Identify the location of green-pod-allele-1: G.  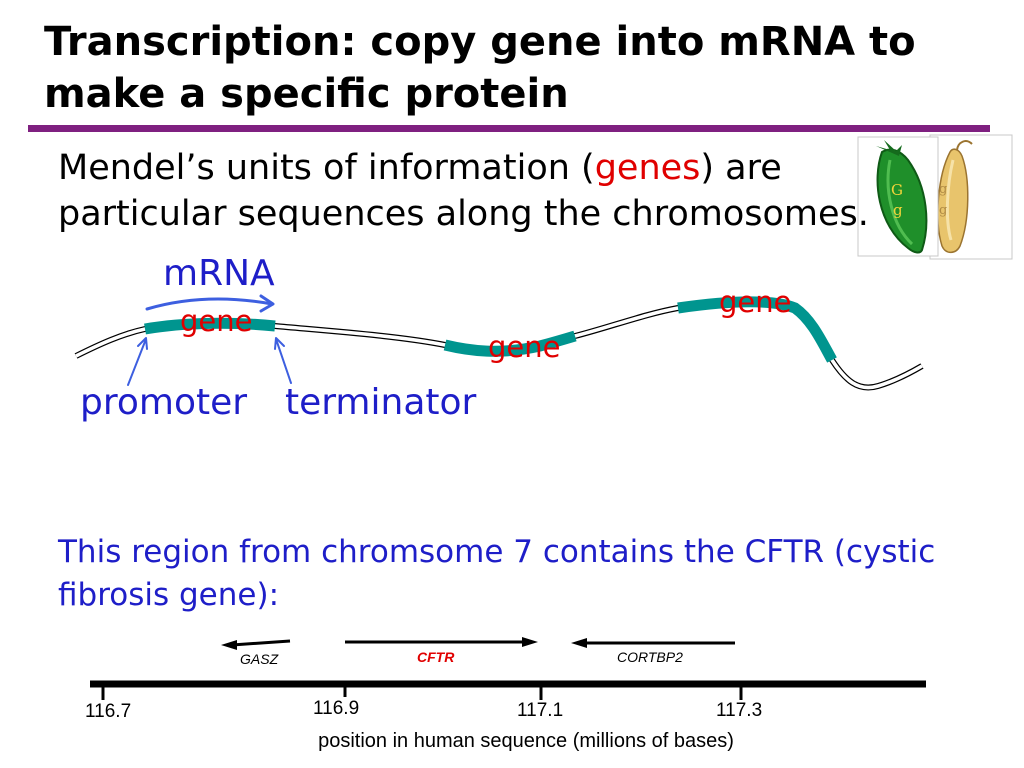
(897, 190).